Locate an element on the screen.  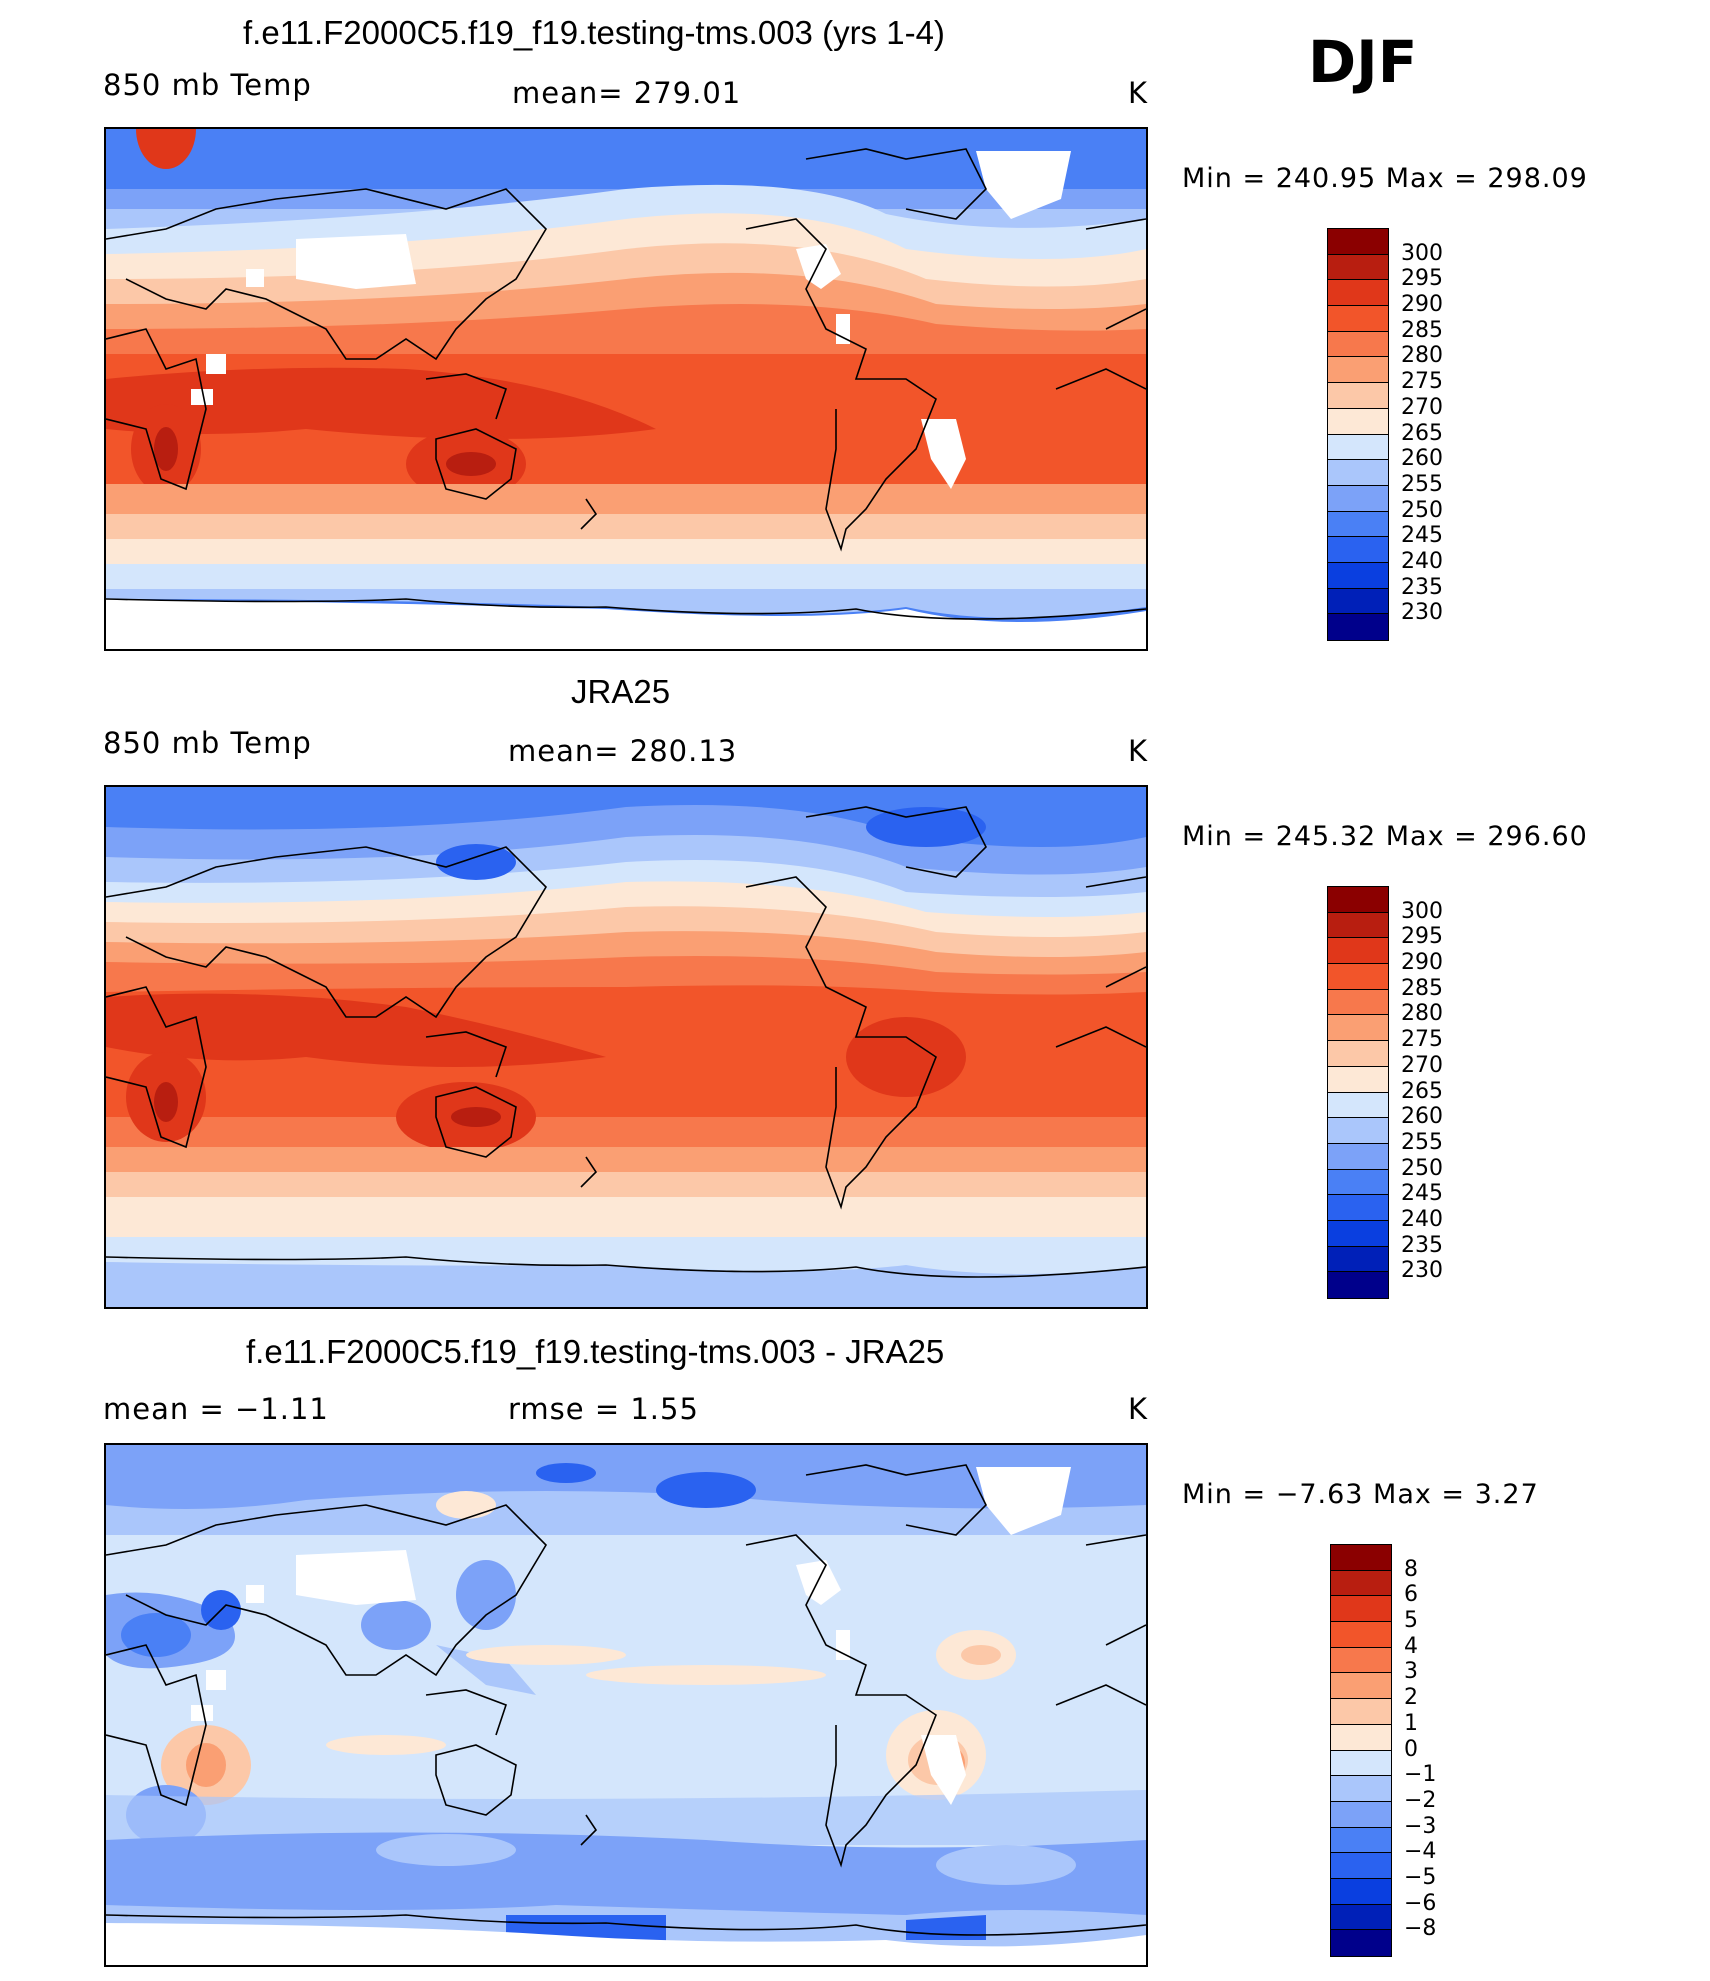
colorbar-tick-label: 285 is located at coordinates (1422, 988).